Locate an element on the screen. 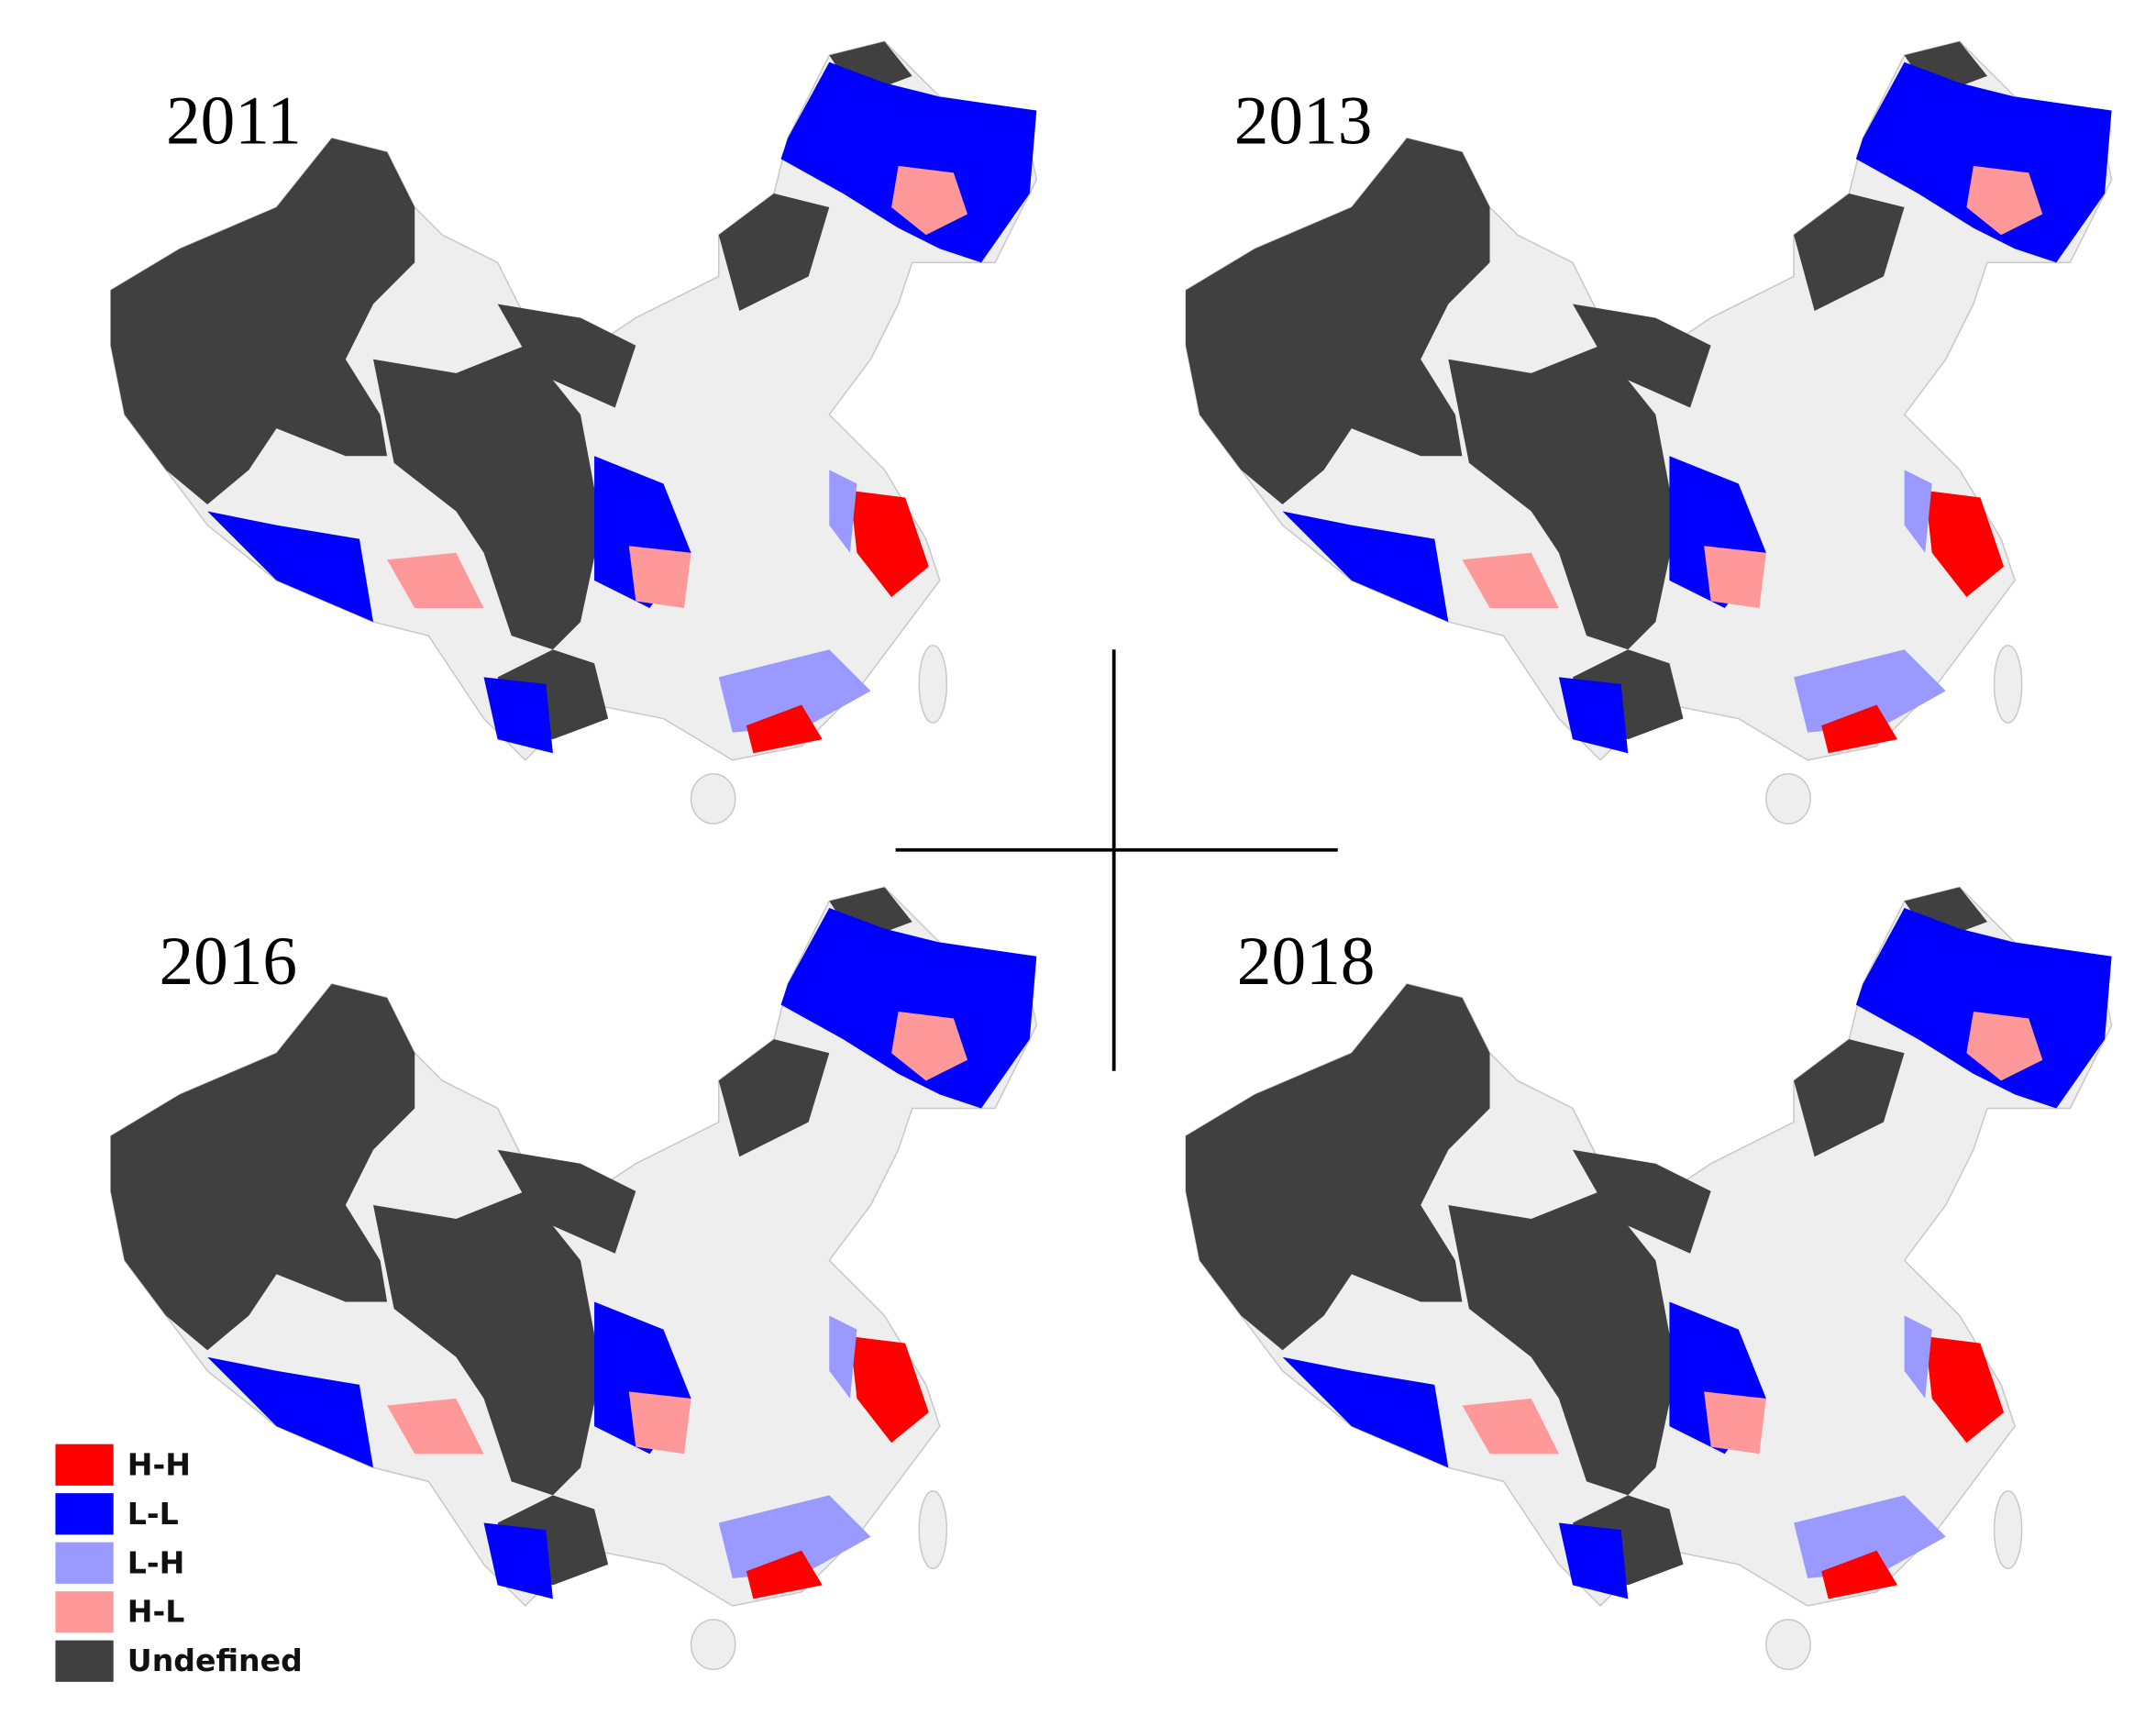 Image resolution: width=2156 pixels, height=1715 pixels. year-label: 2013 is located at coordinates (1304, 121).